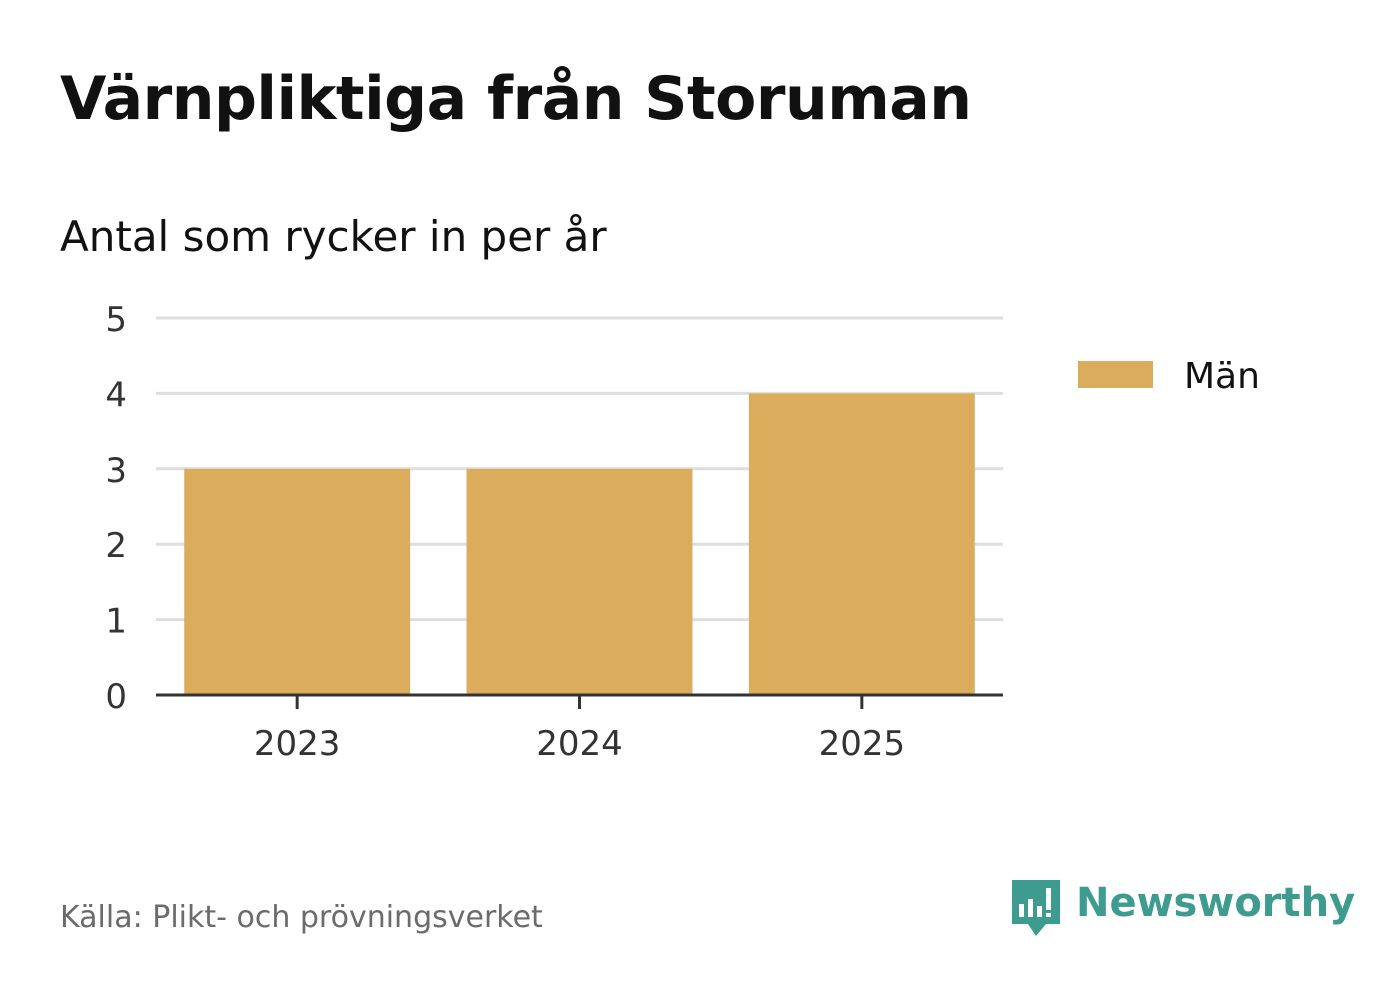 The image size is (1382, 999). I want to click on chart-subtitle: Antal som rycker in per år, so click(333, 236).